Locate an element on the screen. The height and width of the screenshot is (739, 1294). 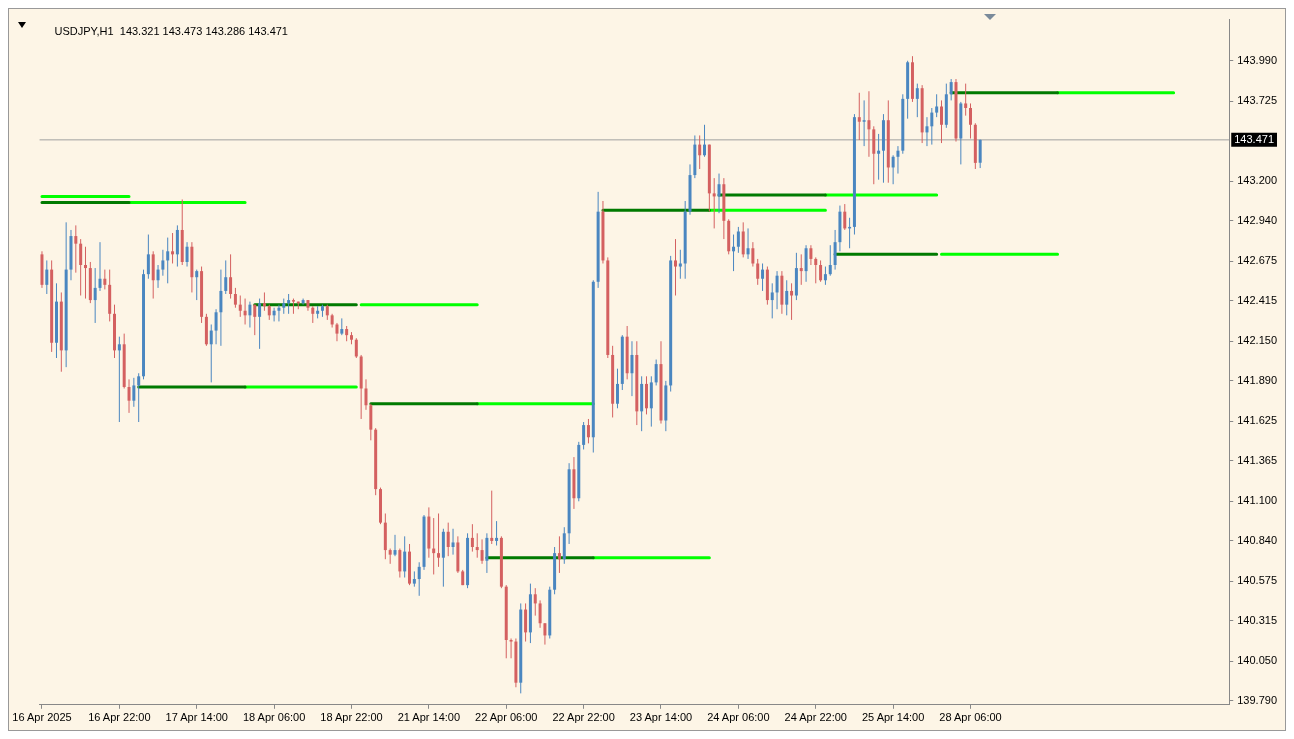
x-tick-label: 28 Apr 06:00 is located at coordinates (970, 717).